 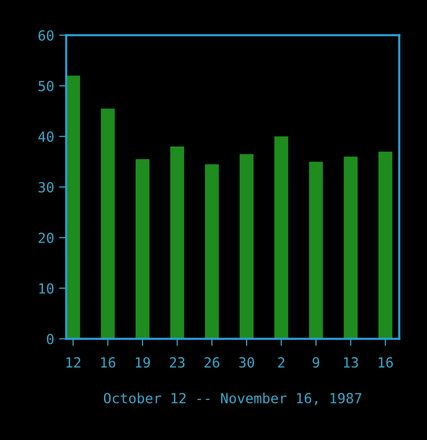 What do you see at coordinates (246, 362) in the screenshot?
I see `x-tick-label: 30` at bounding box center [246, 362].